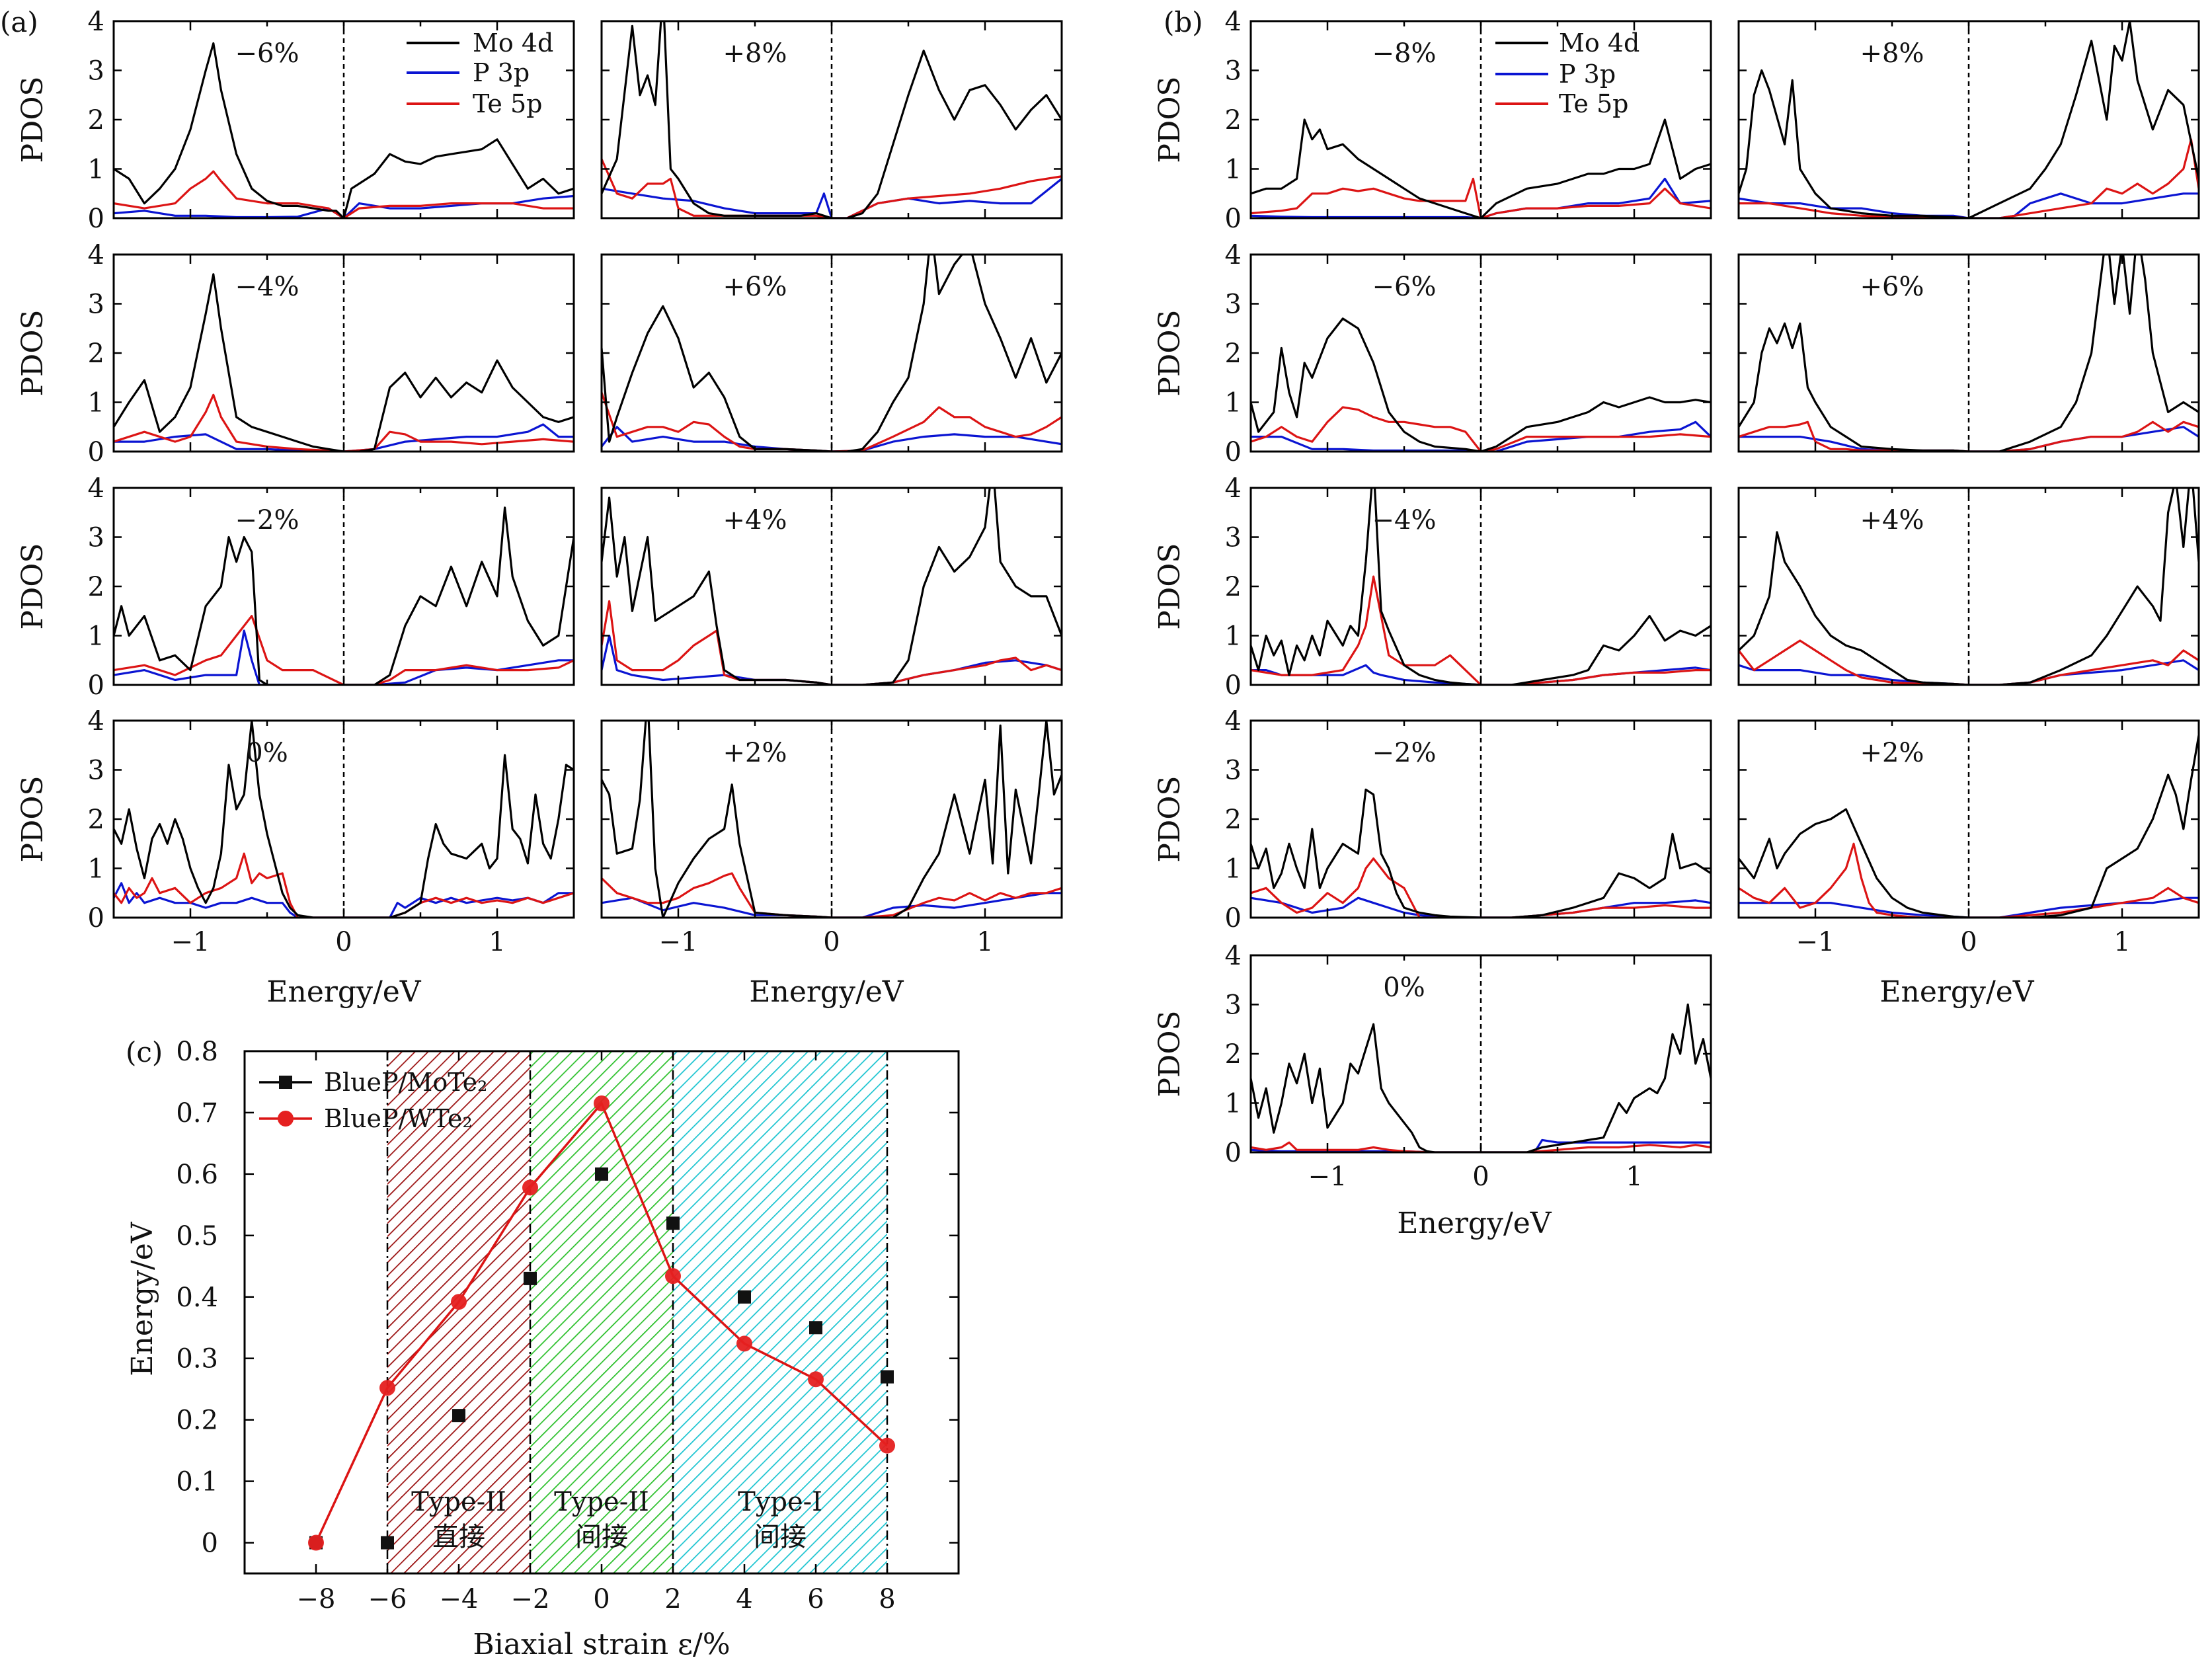 The height and width of the screenshot is (1666, 2212). What do you see at coordinates (316, 1599) in the screenshot?
I see `c-x-tick-label: −8` at bounding box center [316, 1599].